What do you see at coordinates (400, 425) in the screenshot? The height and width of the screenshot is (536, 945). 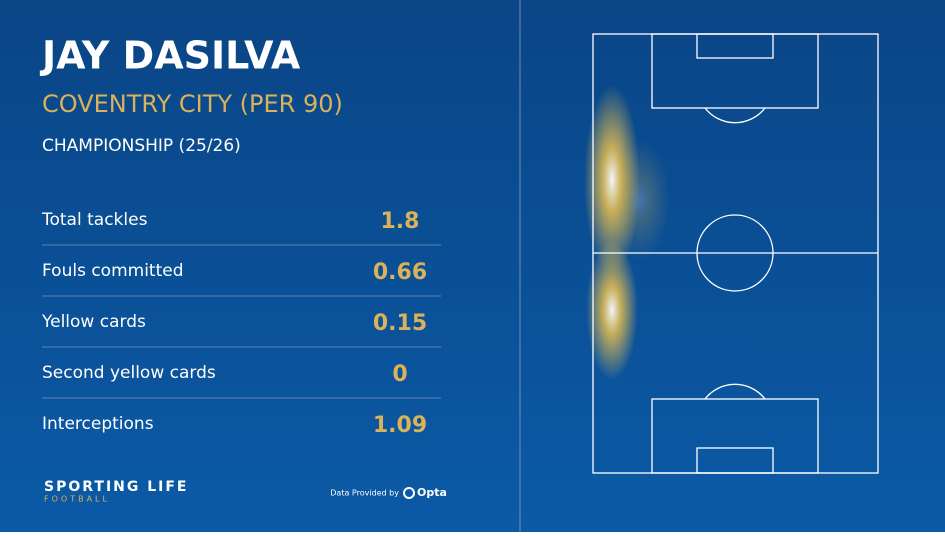 I see `stat-value: 1.09` at bounding box center [400, 425].